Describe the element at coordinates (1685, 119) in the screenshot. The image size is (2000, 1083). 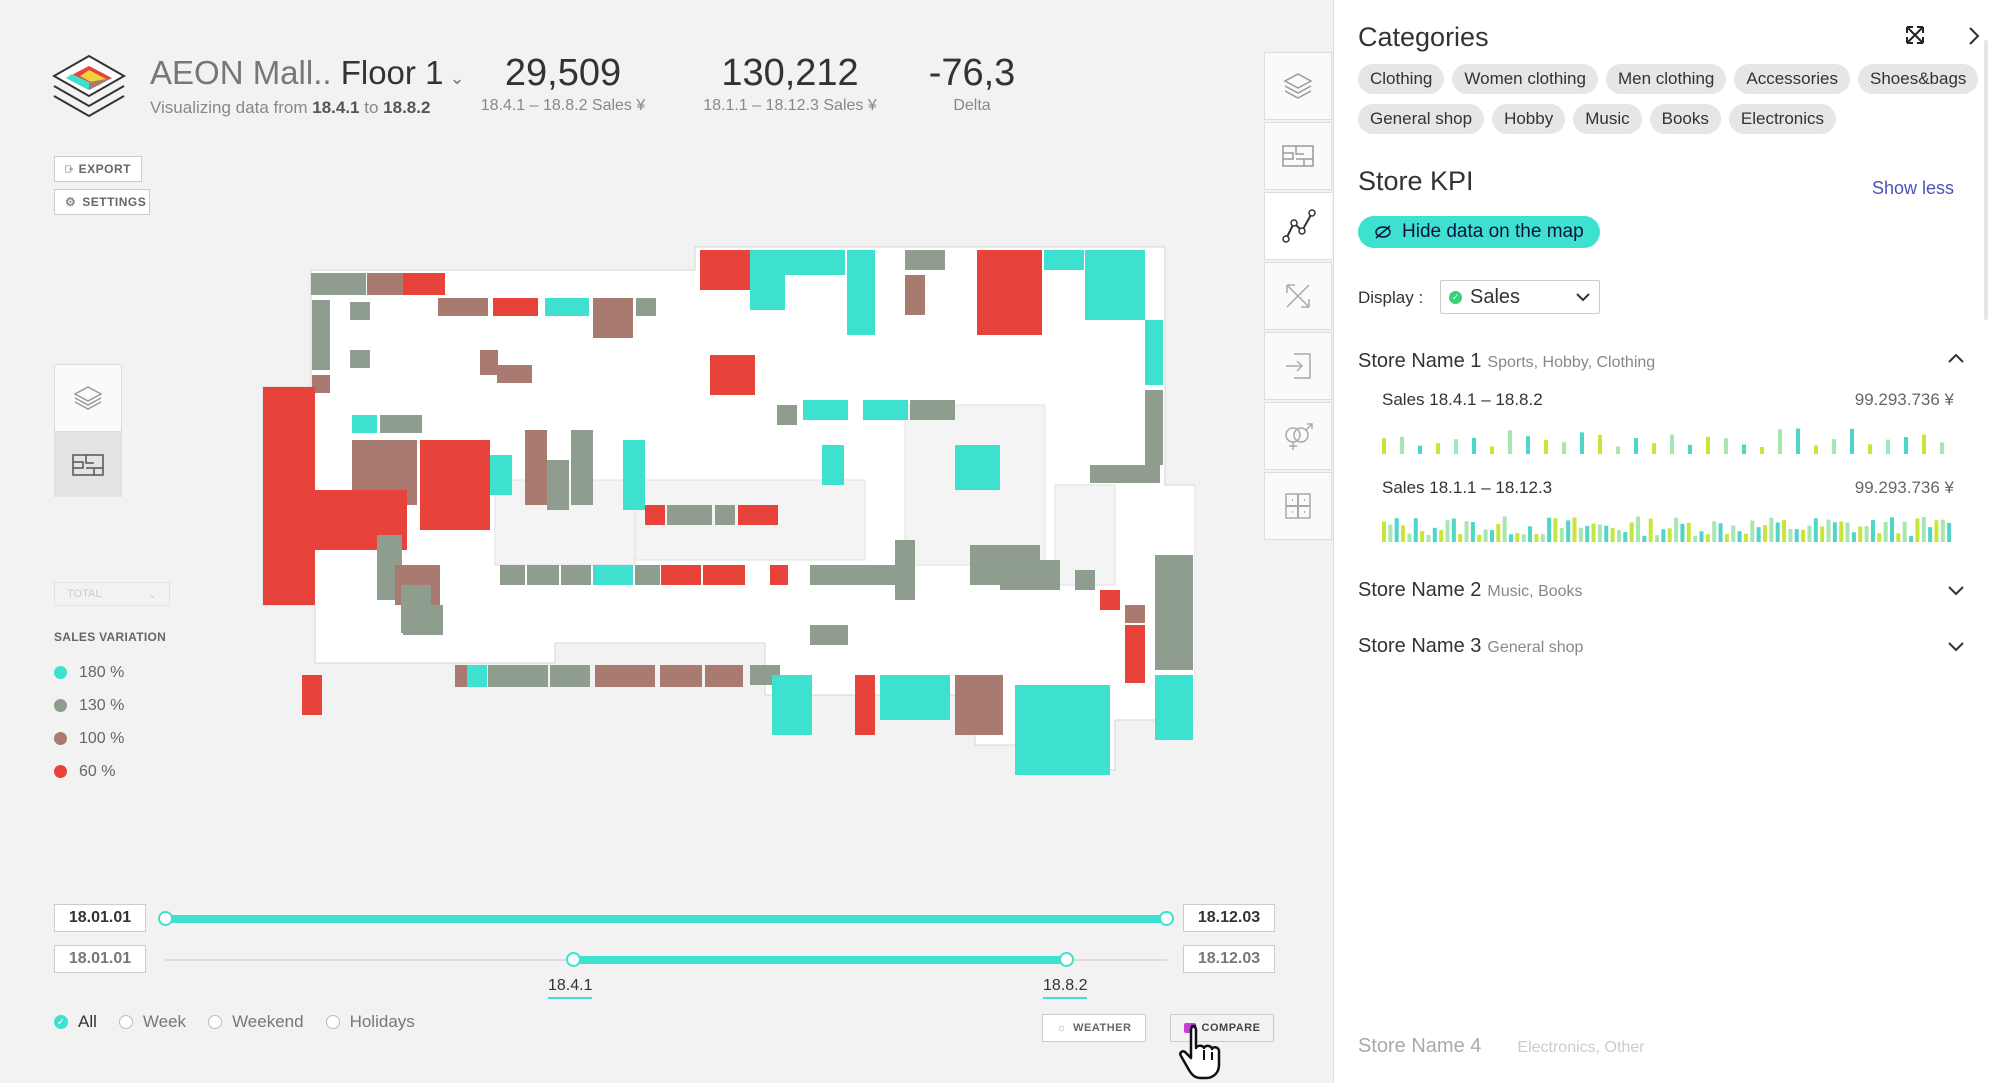
I see `category-chip-books: Books` at that location.